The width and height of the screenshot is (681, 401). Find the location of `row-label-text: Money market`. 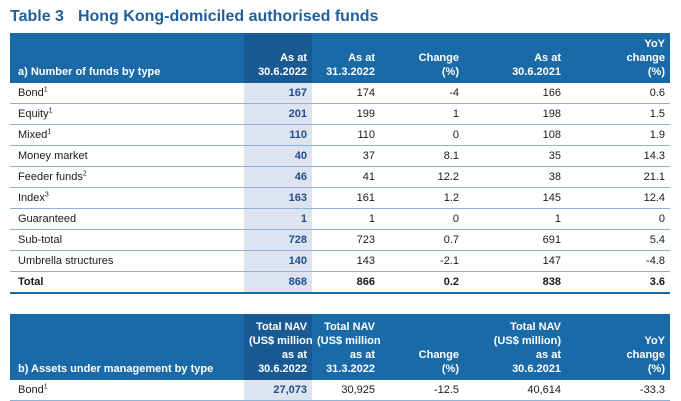

row-label-text: Money market is located at coordinates (53, 156).